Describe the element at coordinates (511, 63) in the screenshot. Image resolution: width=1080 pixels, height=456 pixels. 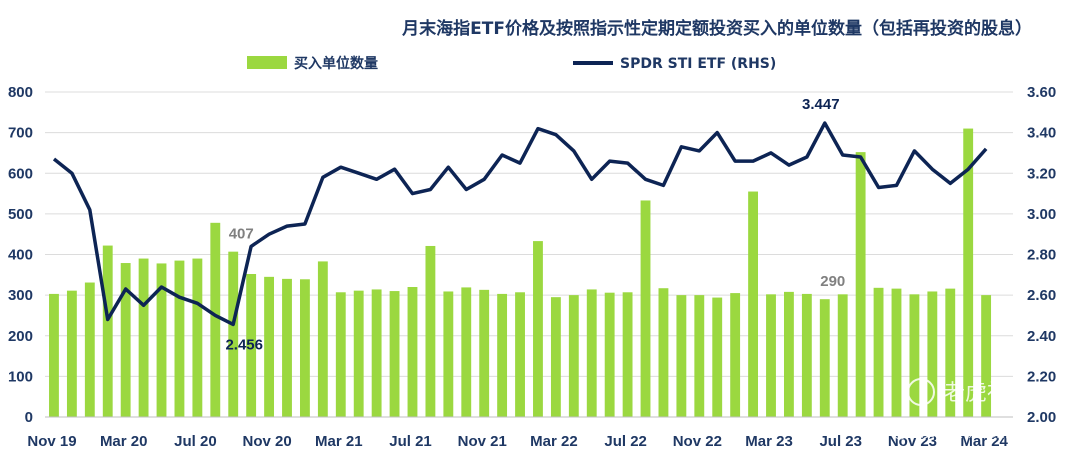
I see `legend: 买入单位数量 SPDR STI ETF (RHS)` at that location.